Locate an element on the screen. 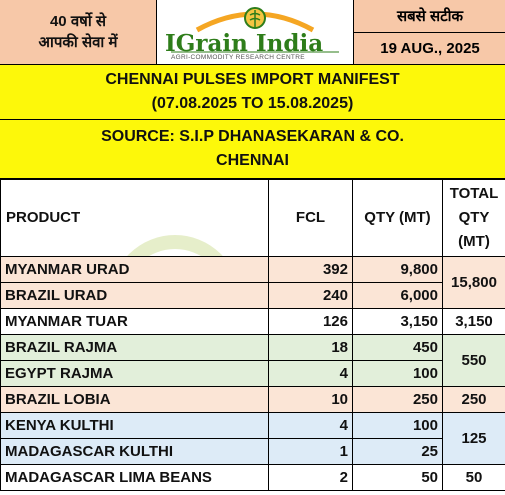 Image resolution: width=505 pixels, height=495 pixels. qty-cell: 6,000 is located at coordinates (397, 295).